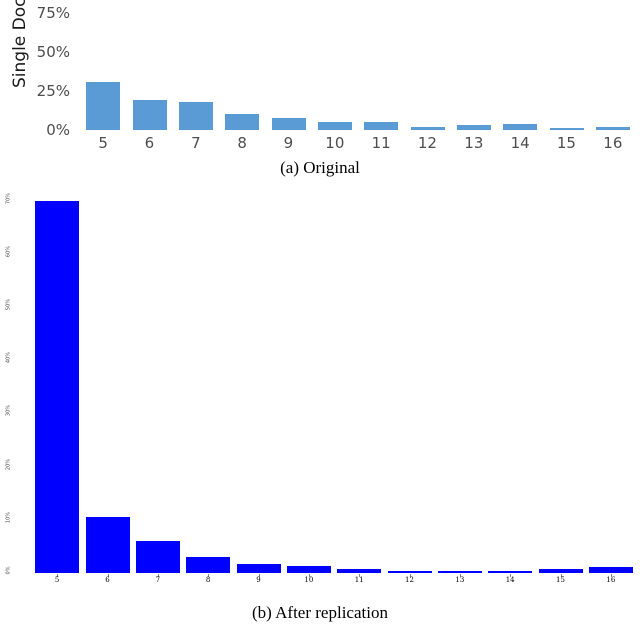 The image size is (640, 628). What do you see at coordinates (334, 582) in the screenshot?
I see `x-axis-tick-labels-replication: 5 6 7 8 9 10 11 12 13 14 15 16` at bounding box center [334, 582].